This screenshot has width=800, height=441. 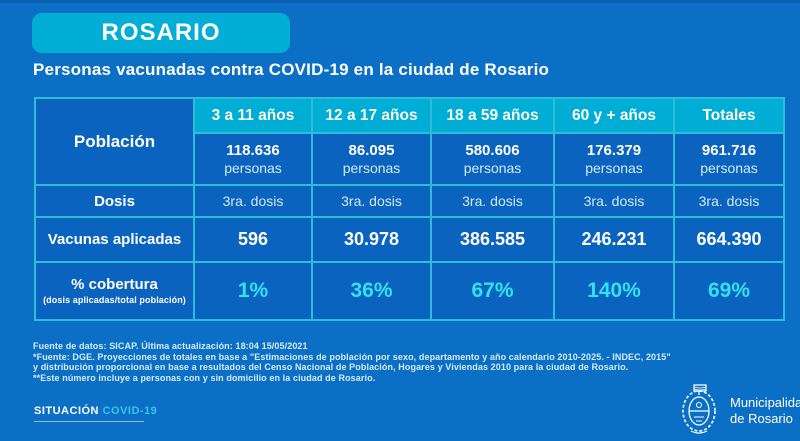 I want to click on poblacion-value: 86.095, so click(x=371, y=150).